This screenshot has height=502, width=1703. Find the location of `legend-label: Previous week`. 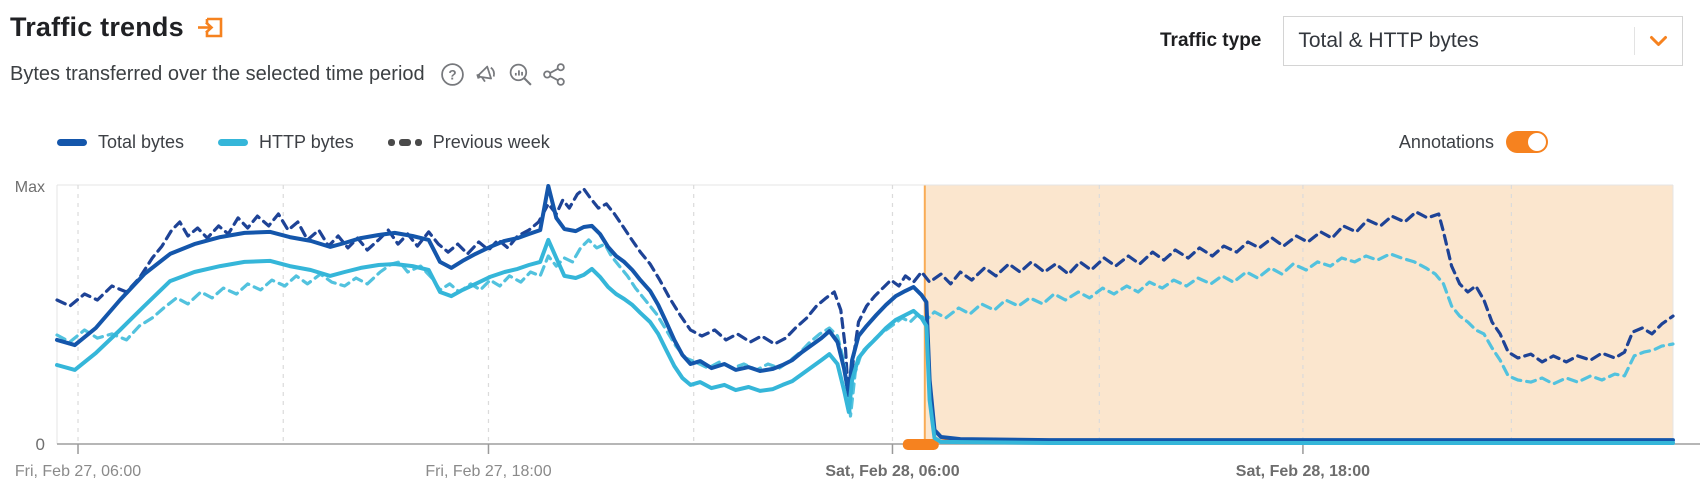

legend-label: Previous week is located at coordinates (491, 141).